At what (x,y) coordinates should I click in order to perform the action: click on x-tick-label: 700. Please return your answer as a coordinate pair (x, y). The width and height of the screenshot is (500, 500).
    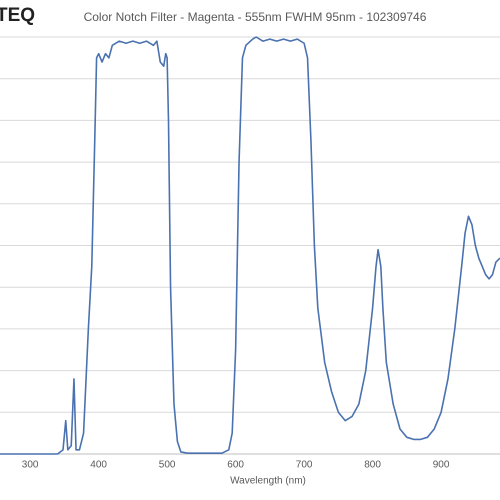
    Looking at the image, I should click on (304, 465).